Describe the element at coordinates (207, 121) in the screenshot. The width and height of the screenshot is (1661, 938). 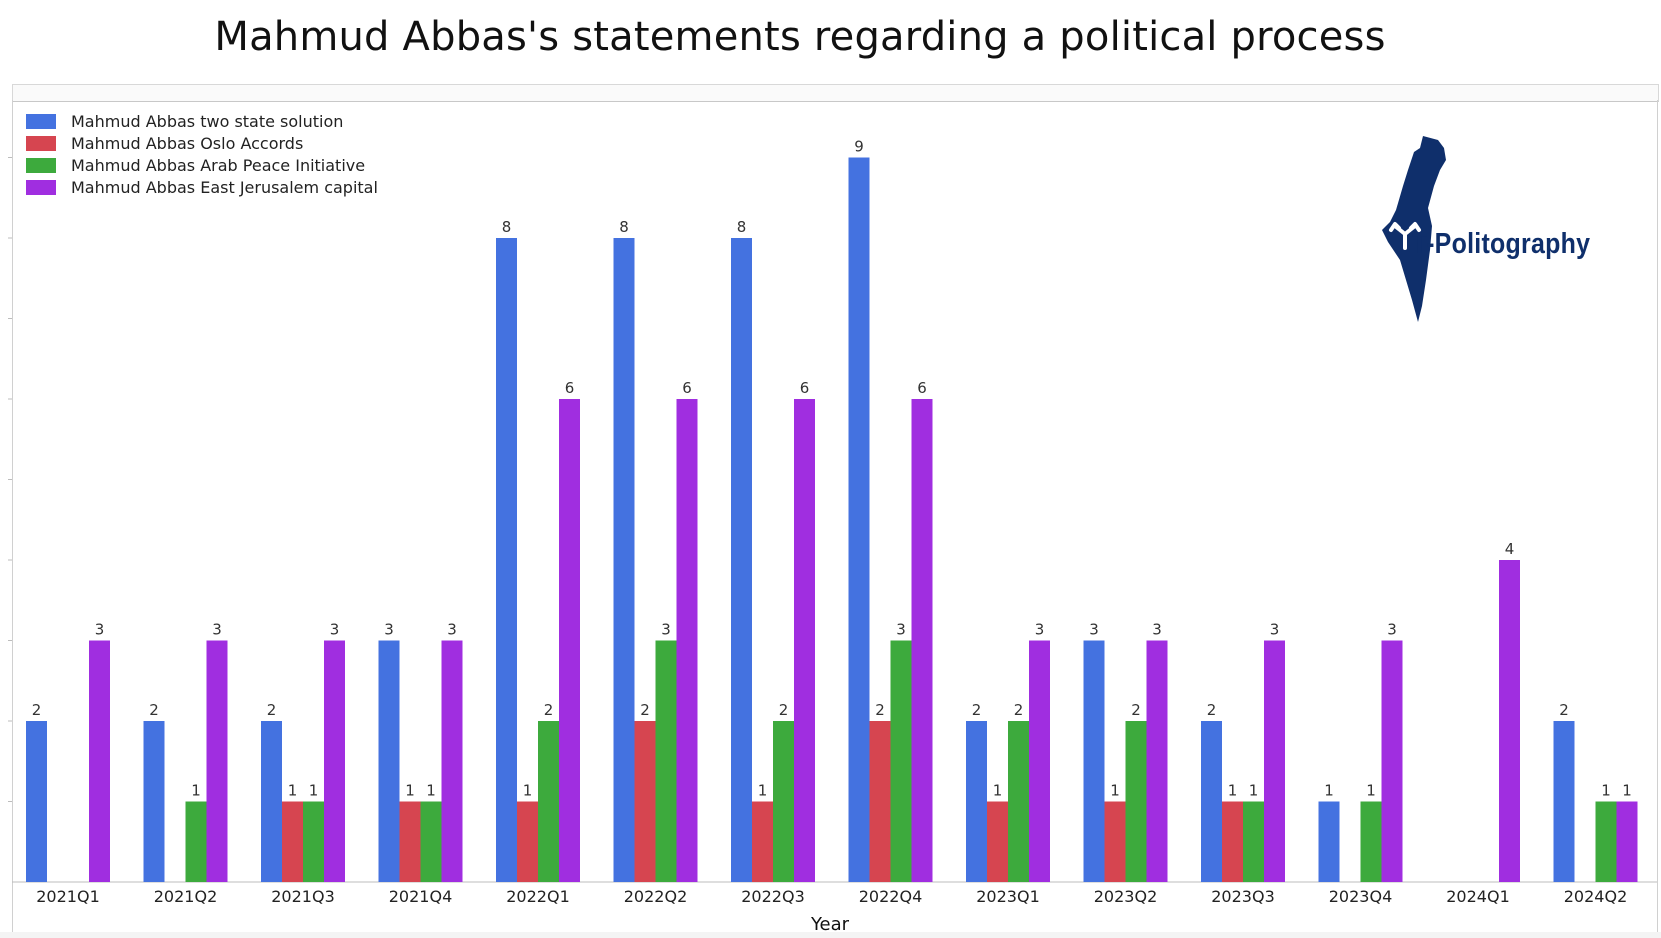
I see `legend-label: Mahmud Abbas two state solution` at that location.